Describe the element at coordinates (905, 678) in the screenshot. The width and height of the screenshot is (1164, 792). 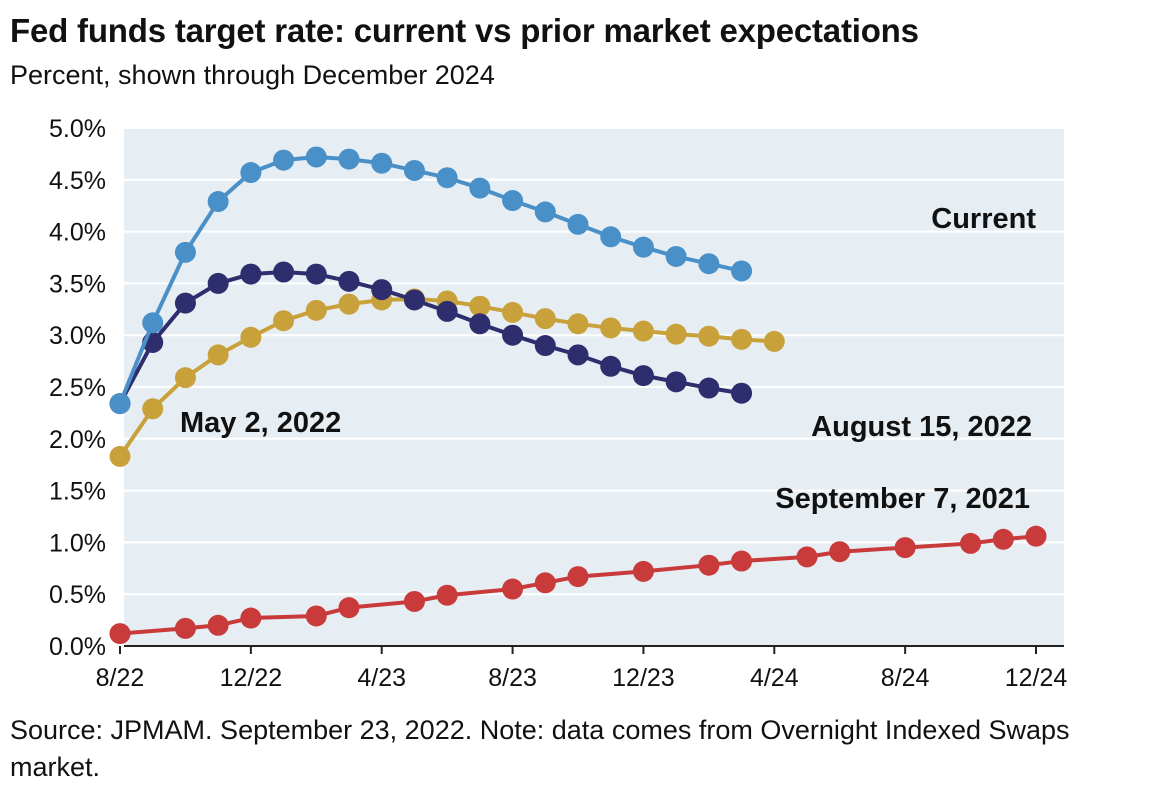
I see `x-tick-label: 8/24` at that location.